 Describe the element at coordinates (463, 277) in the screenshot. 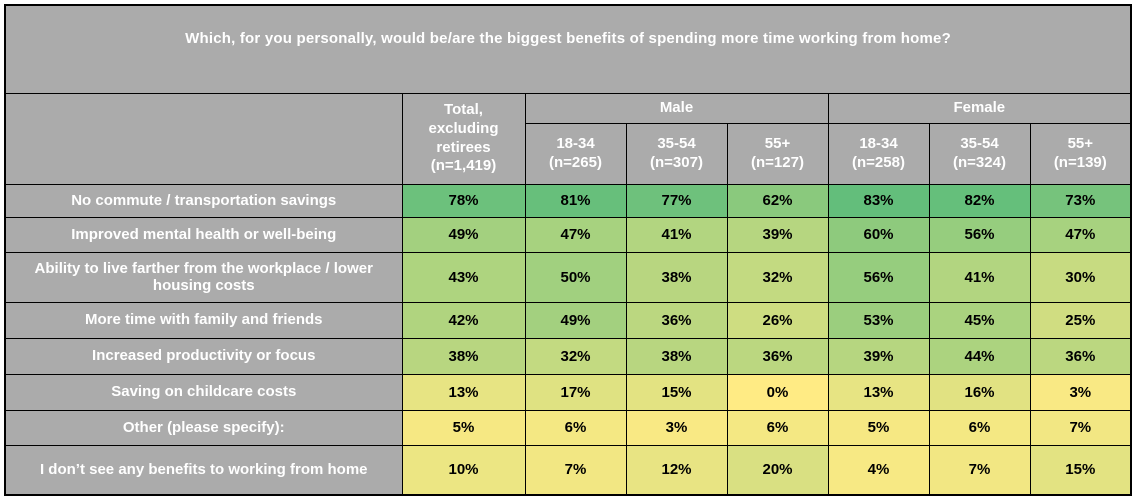

I see `value-cell: 43%` at that location.